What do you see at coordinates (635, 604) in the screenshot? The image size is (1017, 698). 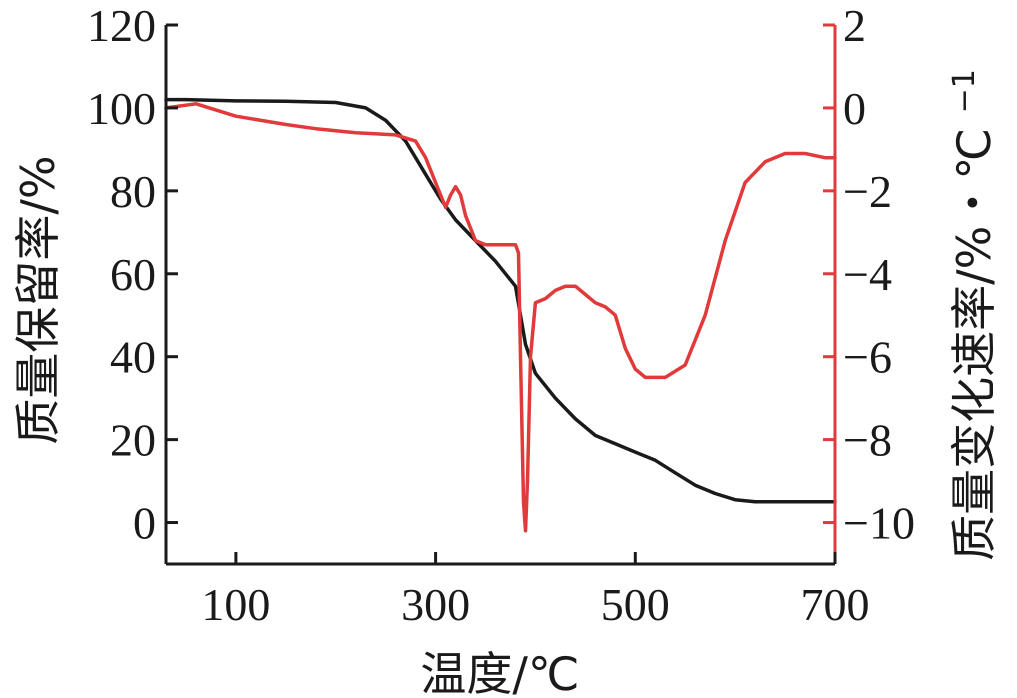 I see `x-tick-label: 500` at bounding box center [635, 604].